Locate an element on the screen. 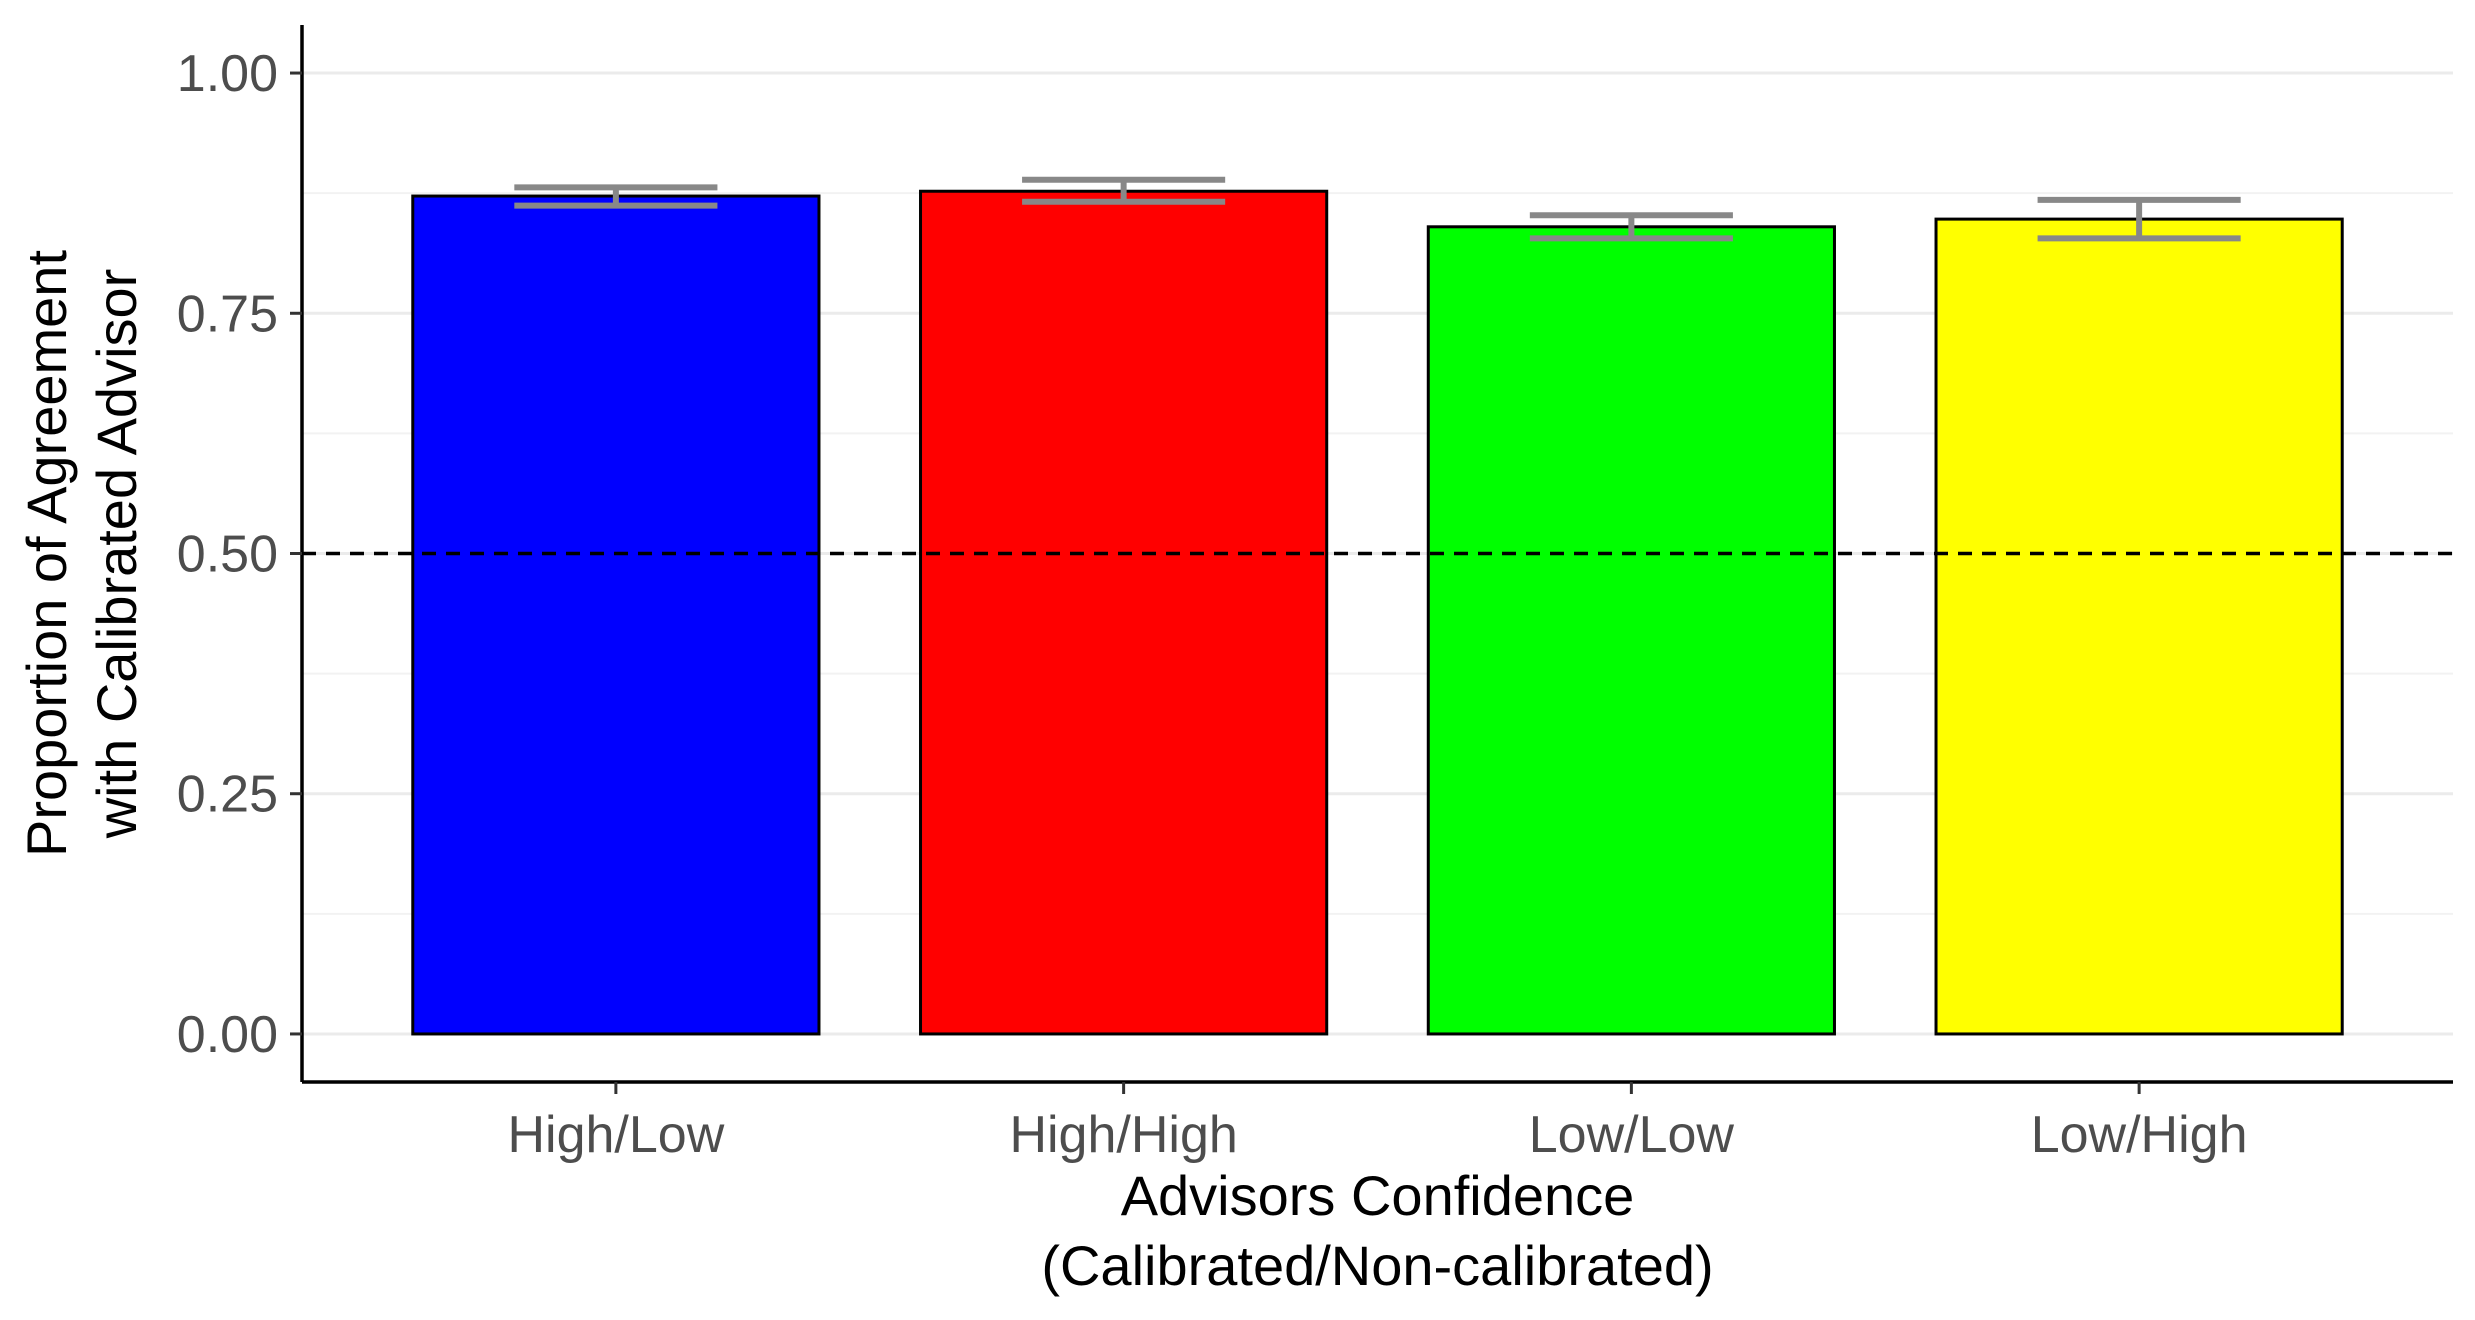  y-axis-title-line-1: Proportion of Agreement is located at coordinates (46, 553).